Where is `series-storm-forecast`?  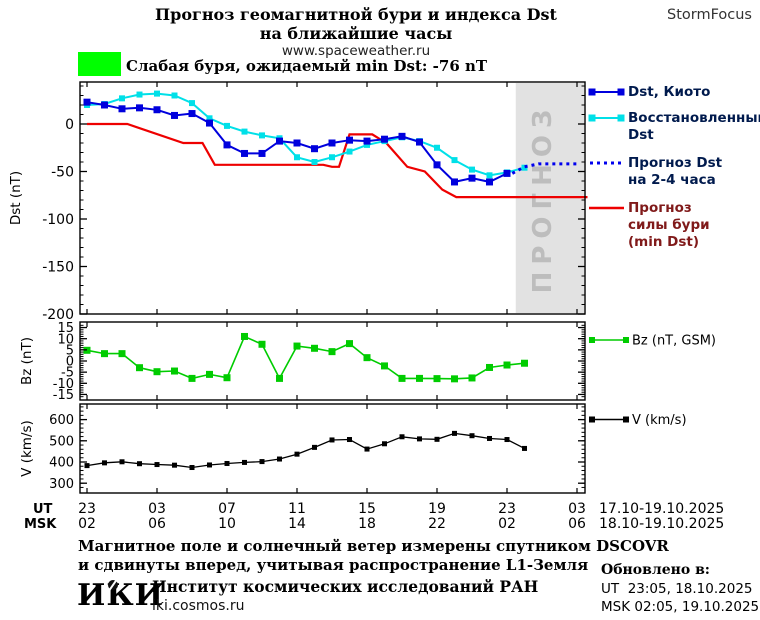 series-storm-forecast is located at coordinates (337, 160).